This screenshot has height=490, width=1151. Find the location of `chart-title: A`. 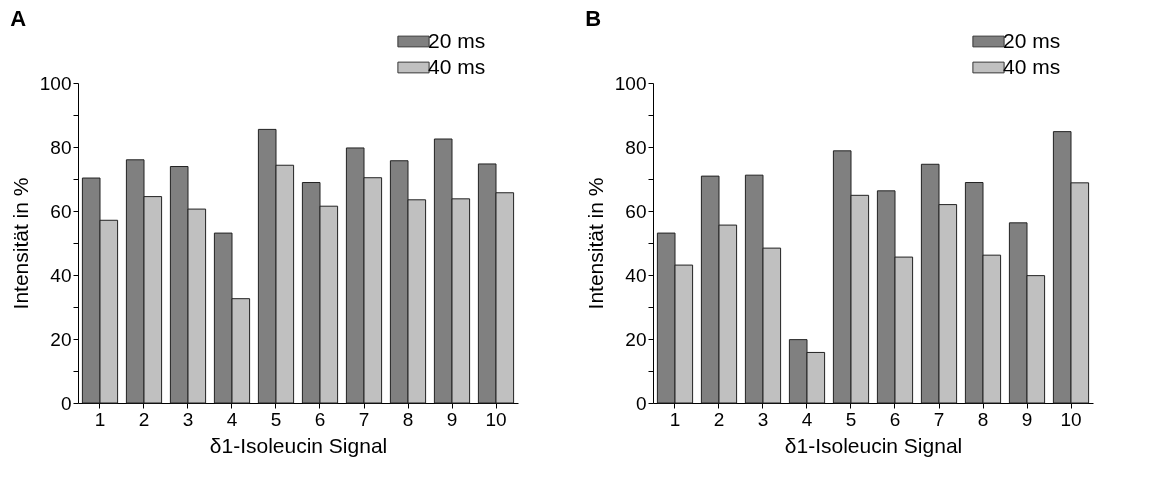

chart-title: A is located at coordinates (18, 18).